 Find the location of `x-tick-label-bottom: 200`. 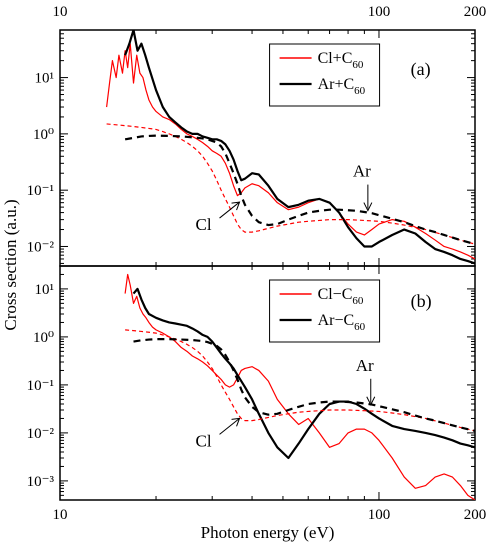

x-tick-label-bottom: 200 is located at coordinates (475, 515).